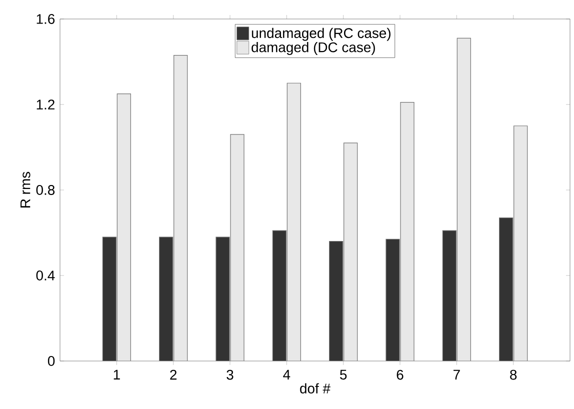  I want to click on legend-label: damaged (DC case), so click(313, 48).